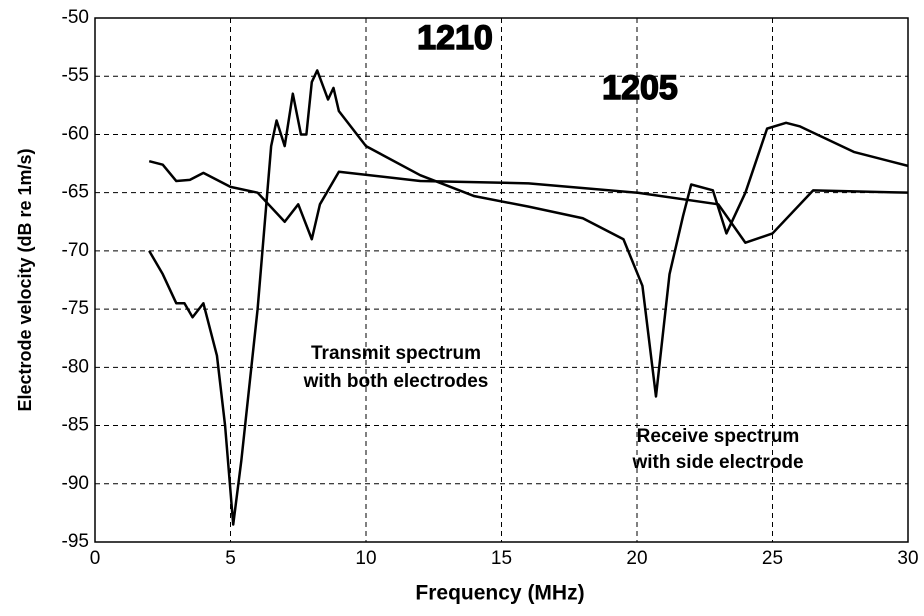 Image resolution: width=924 pixels, height=616 pixels. I want to click on y-tick-label: -65, so click(75, 192).